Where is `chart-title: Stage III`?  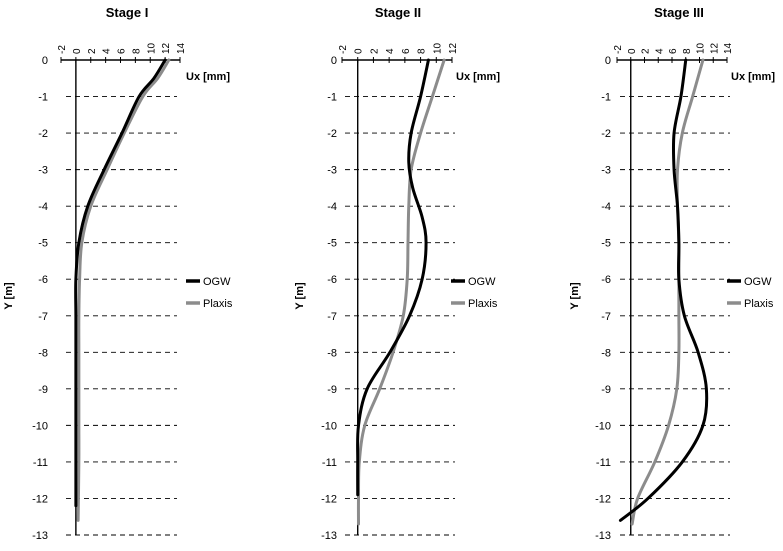 chart-title: Stage III is located at coordinates (679, 12).